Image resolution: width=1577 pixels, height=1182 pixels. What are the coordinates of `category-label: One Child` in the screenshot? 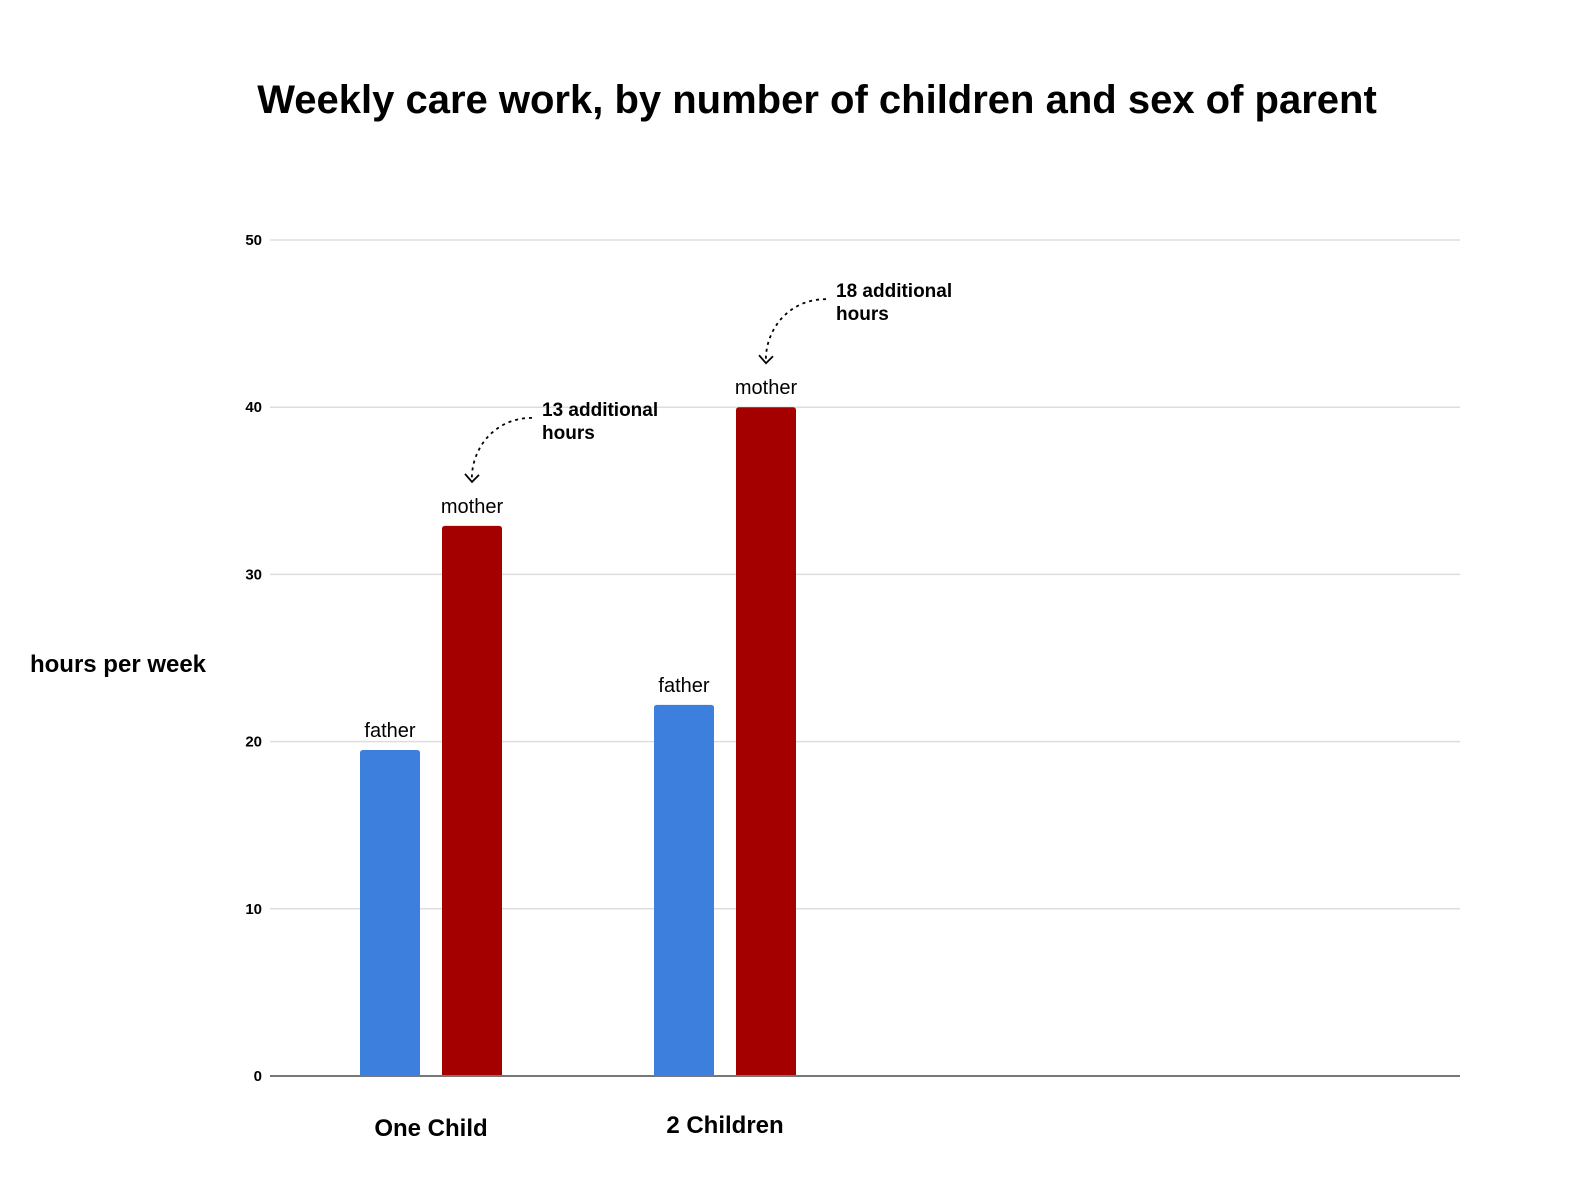 It's located at (430, 1128).